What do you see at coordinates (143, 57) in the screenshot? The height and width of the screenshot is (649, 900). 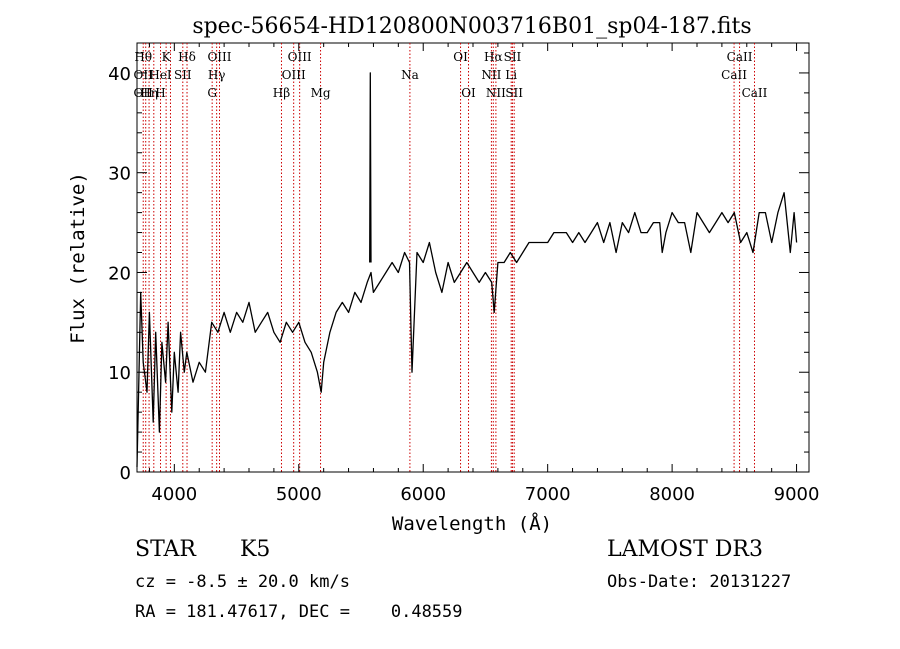 I see `line-marker-label: Hθ` at bounding box center [143, 57].